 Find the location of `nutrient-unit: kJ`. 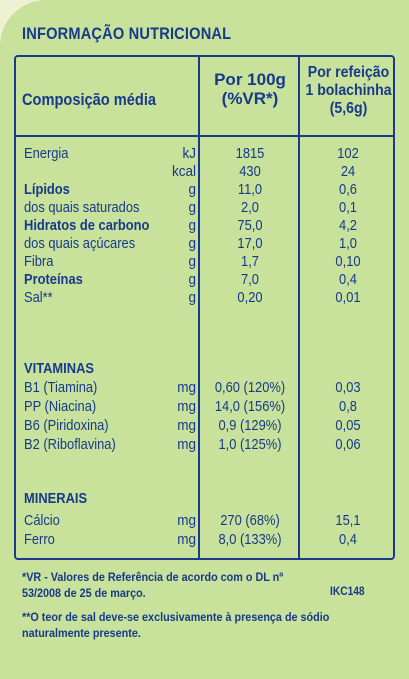

nutrient-unit: kJ is located at coordinates (189, 153).